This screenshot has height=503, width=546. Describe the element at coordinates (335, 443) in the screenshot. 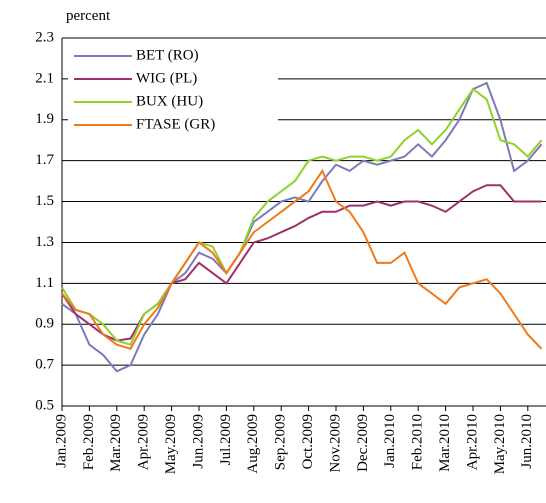

I see `x-tick-label: Nov.2009` at that location.